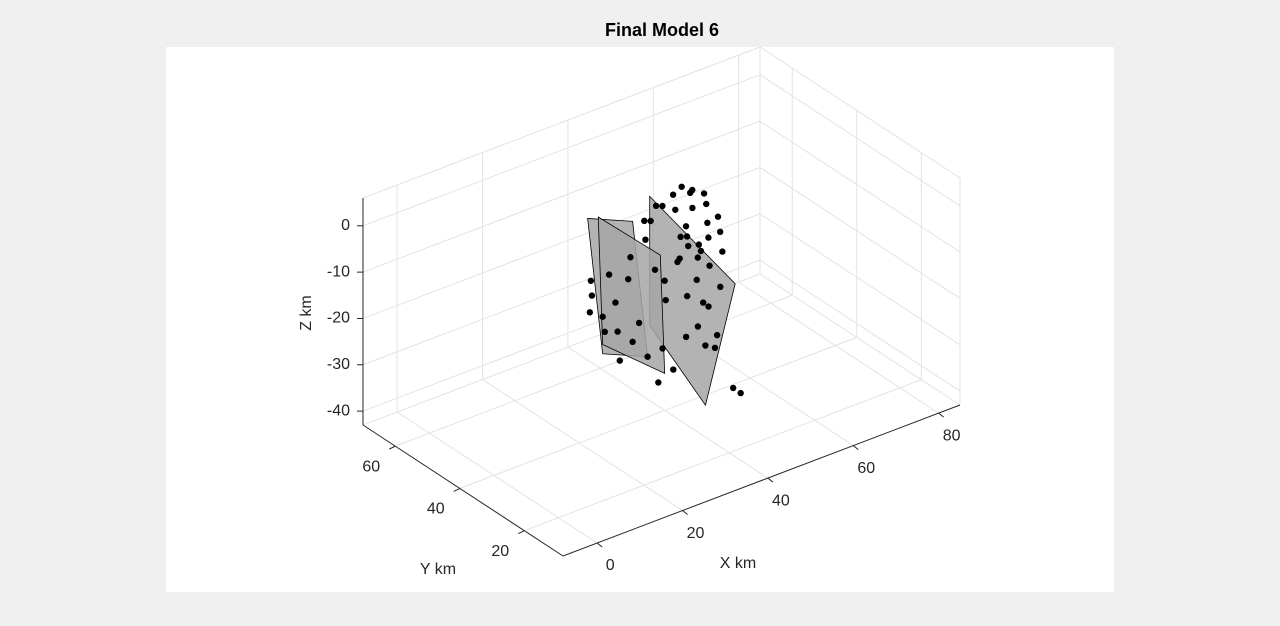 The width and height of the screenshot is (1280, 626). What do you see at coordinates (338, 271) in the screenshot?
I see `z-tick-label: -10` at bounding box center [338, 271].